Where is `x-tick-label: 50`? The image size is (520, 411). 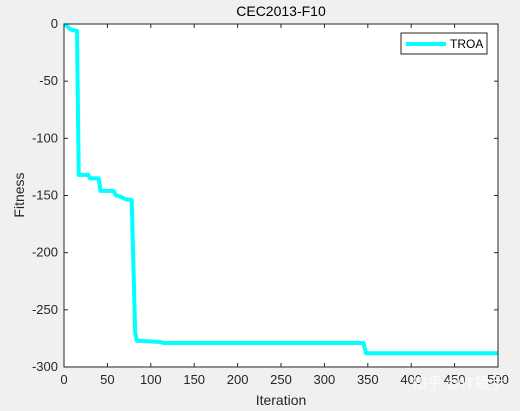 x-tick-label: 50 is located at coordinates (107, 379).